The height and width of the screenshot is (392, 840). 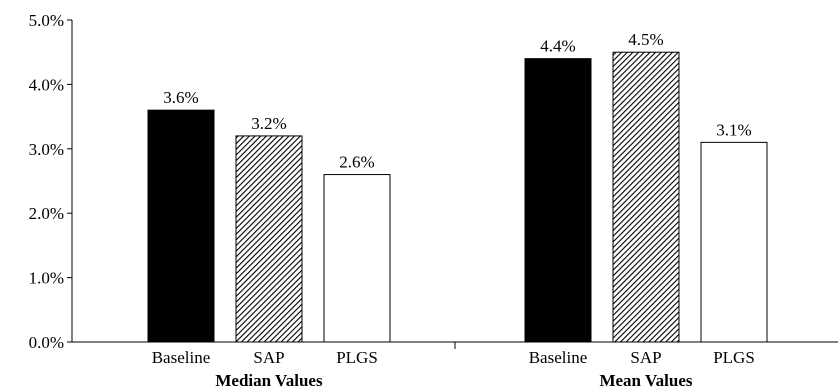 I want to click on y-tick-label: 4.0%, so click(x=46, y=84).